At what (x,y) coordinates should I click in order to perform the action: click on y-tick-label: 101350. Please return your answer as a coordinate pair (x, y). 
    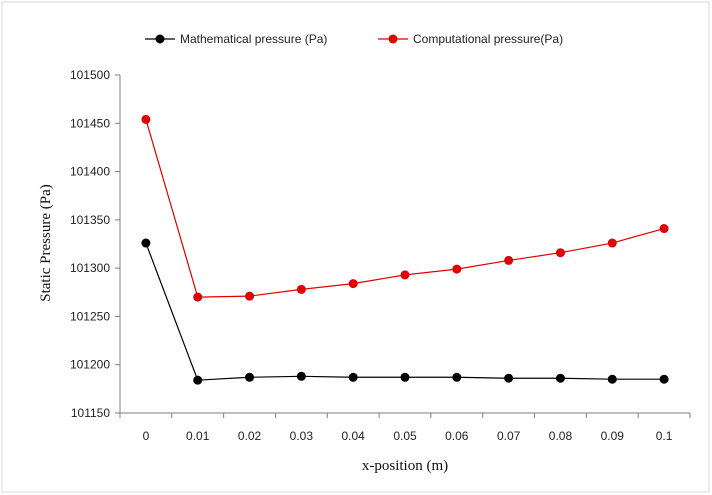
    Looking at the image, I should click on (90, 220).